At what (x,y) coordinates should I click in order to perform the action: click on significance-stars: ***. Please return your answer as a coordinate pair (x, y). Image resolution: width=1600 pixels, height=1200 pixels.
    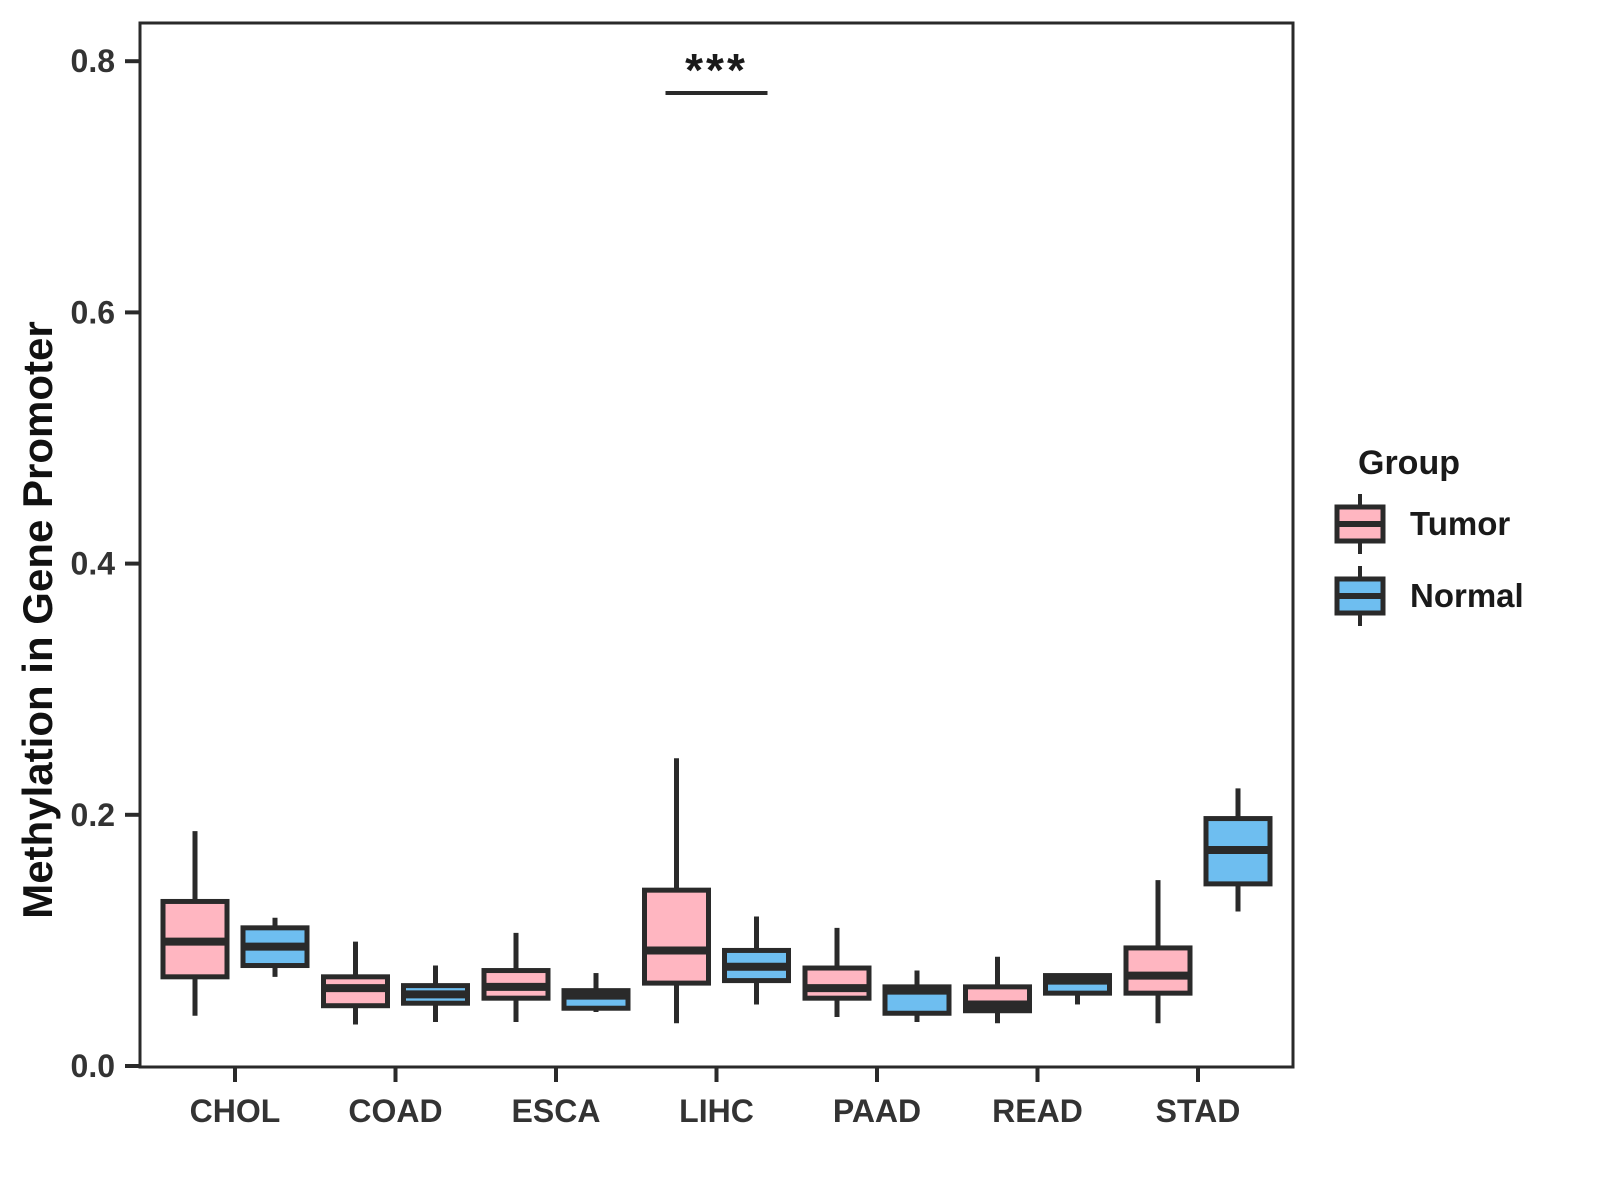
    Looking at the image, I should click on (716, 70).